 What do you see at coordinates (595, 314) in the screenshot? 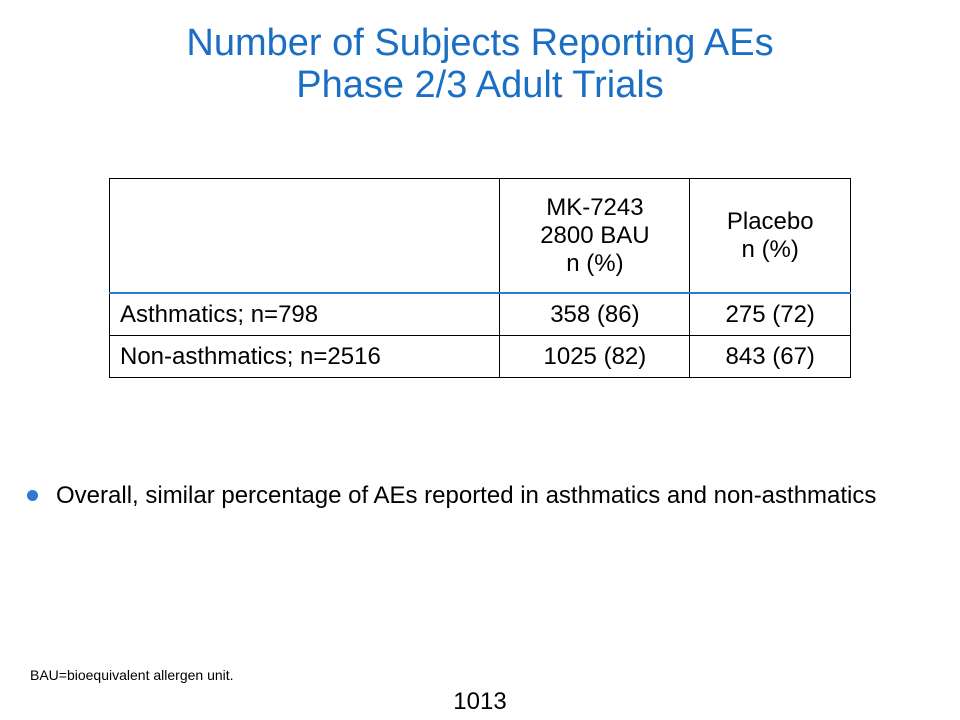
I see `cell-asthmatics-mk7243: 358 (86)` at bounding box center [595, 314].